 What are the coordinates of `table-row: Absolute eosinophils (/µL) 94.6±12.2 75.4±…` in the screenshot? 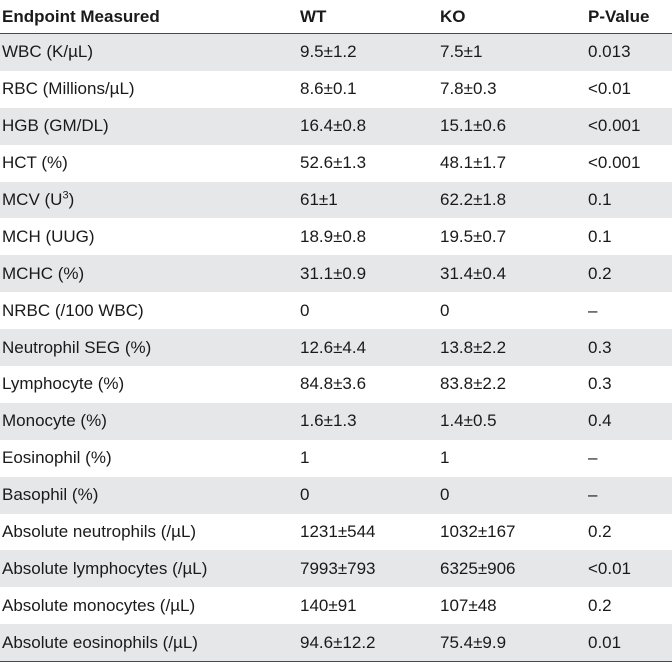 It's located at (336, 643).